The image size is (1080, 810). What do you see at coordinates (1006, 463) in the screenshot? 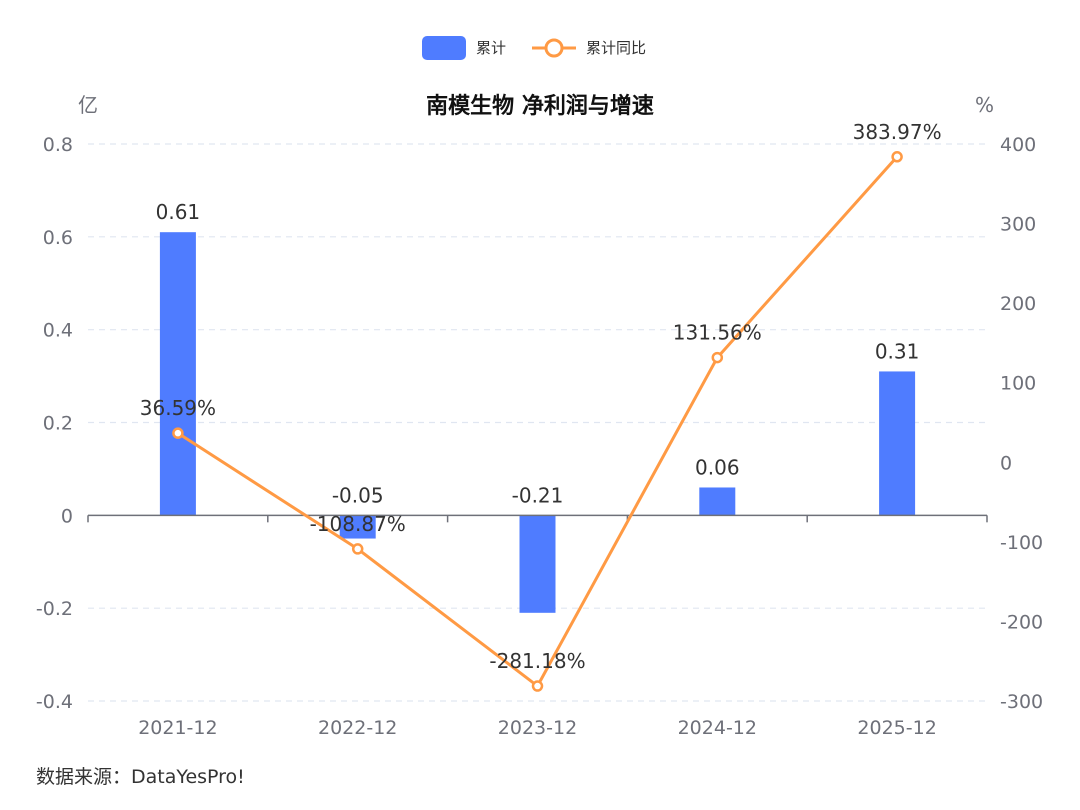
I see `right-axis-tick-label: 0` at bounding box center [1006, 463].